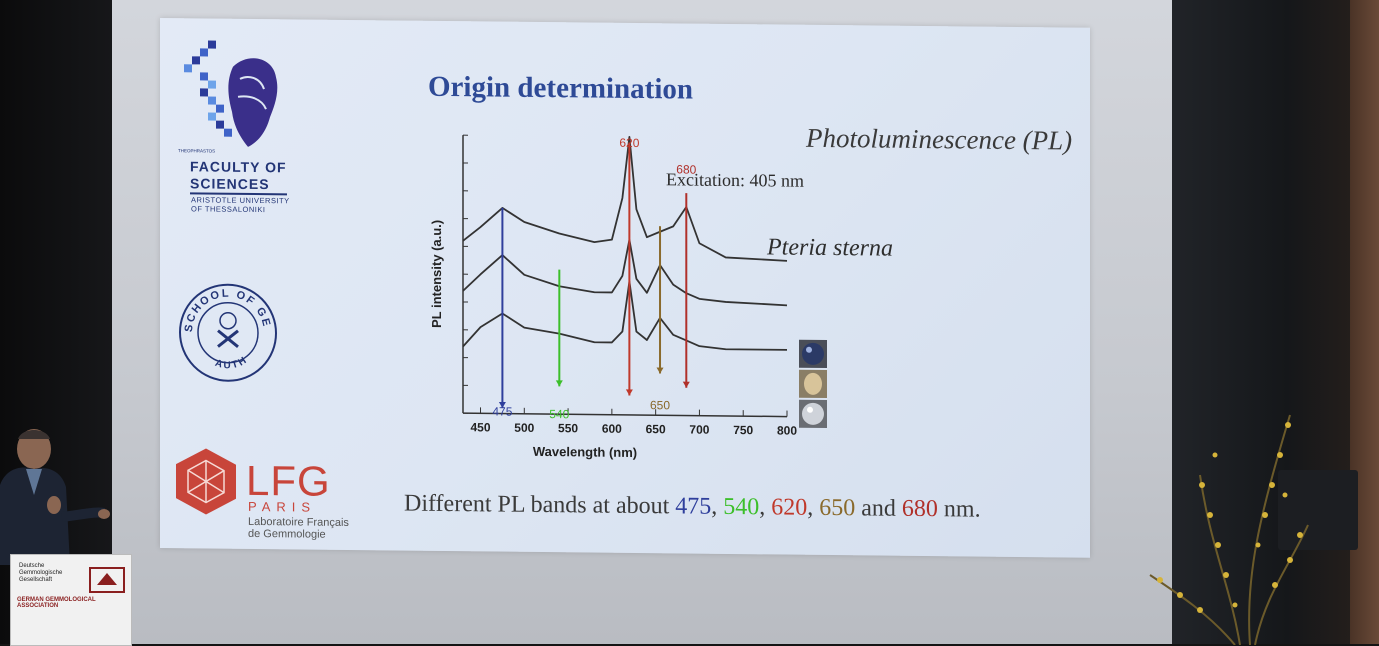  Describe the element at coordinates (656, 429) in the screenshot. I see `x-tick-label: 650` at that location.